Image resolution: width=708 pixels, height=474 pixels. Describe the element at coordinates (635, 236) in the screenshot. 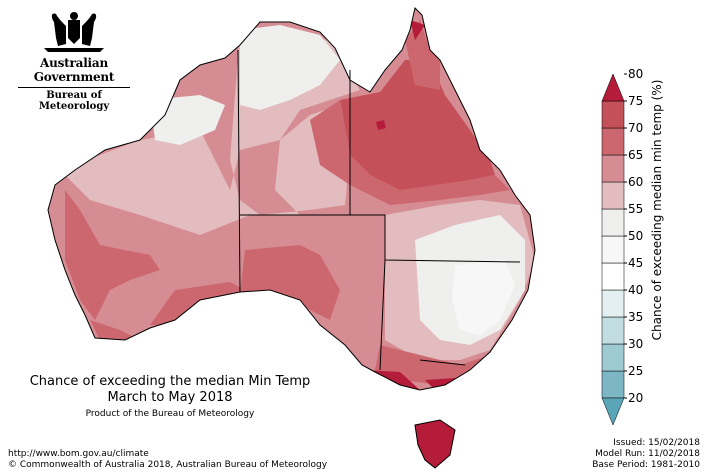

I see `legend-tick-label: 50` at that location.